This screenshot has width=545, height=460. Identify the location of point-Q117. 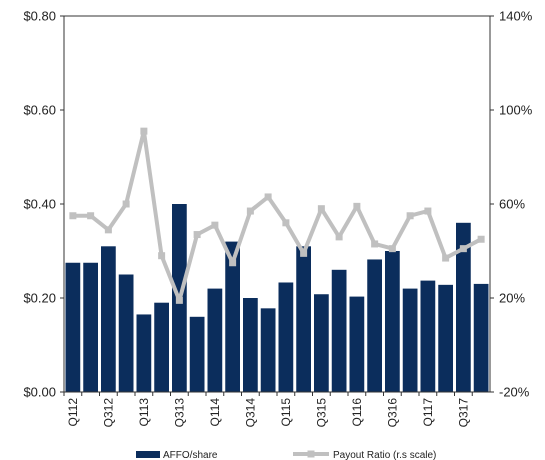
(428, 211).